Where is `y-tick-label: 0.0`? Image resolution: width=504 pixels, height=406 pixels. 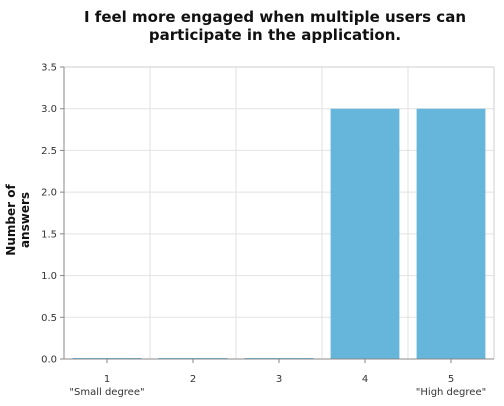 y-tick-label: 0.0 is located at coordinates (49, 360).